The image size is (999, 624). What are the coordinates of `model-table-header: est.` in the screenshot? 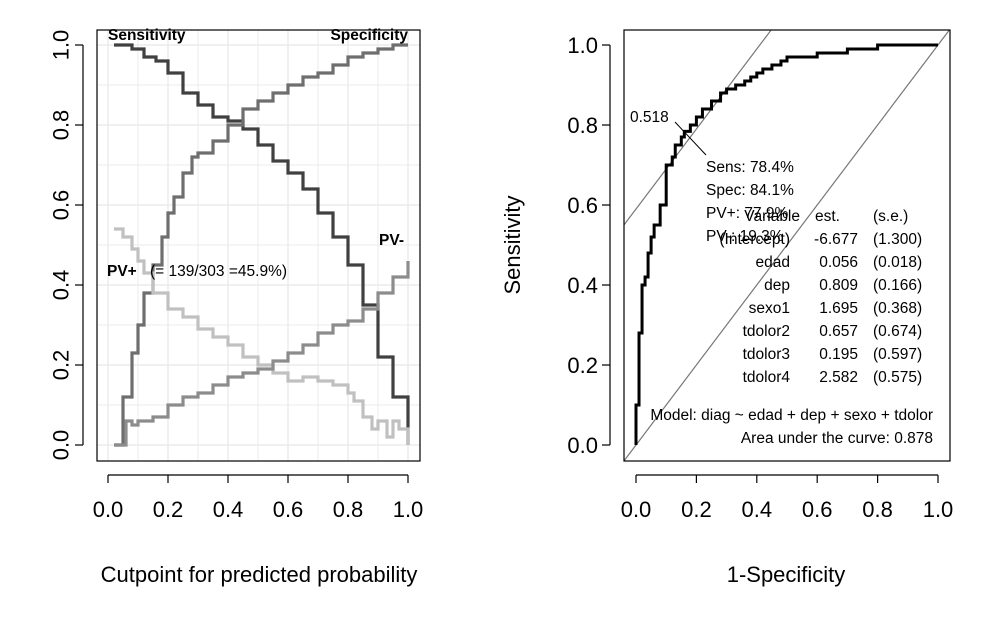 It's located at (827, 216).